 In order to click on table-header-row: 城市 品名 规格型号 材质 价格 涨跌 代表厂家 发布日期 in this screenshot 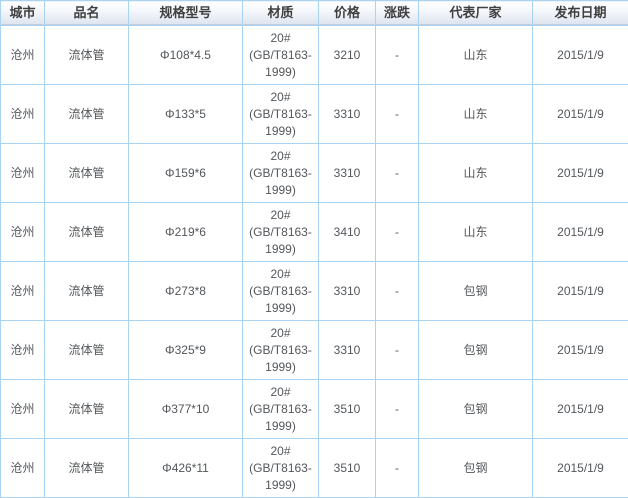, I will do `click(314, 13)`.